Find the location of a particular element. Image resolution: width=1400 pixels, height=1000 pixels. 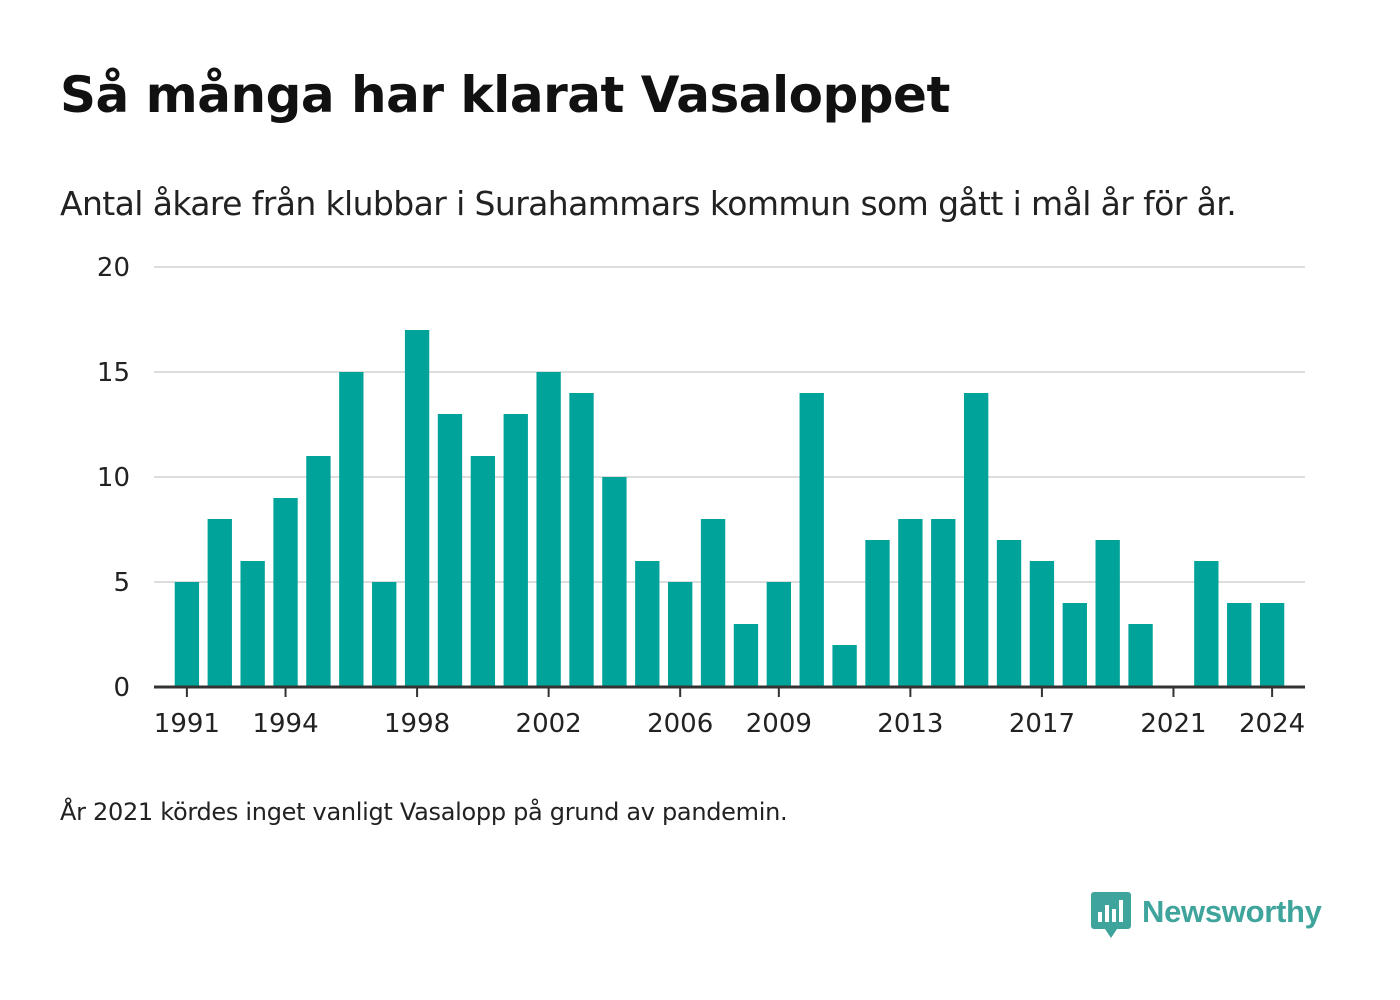

bar-2019 is located at coordinates (1107, 613).